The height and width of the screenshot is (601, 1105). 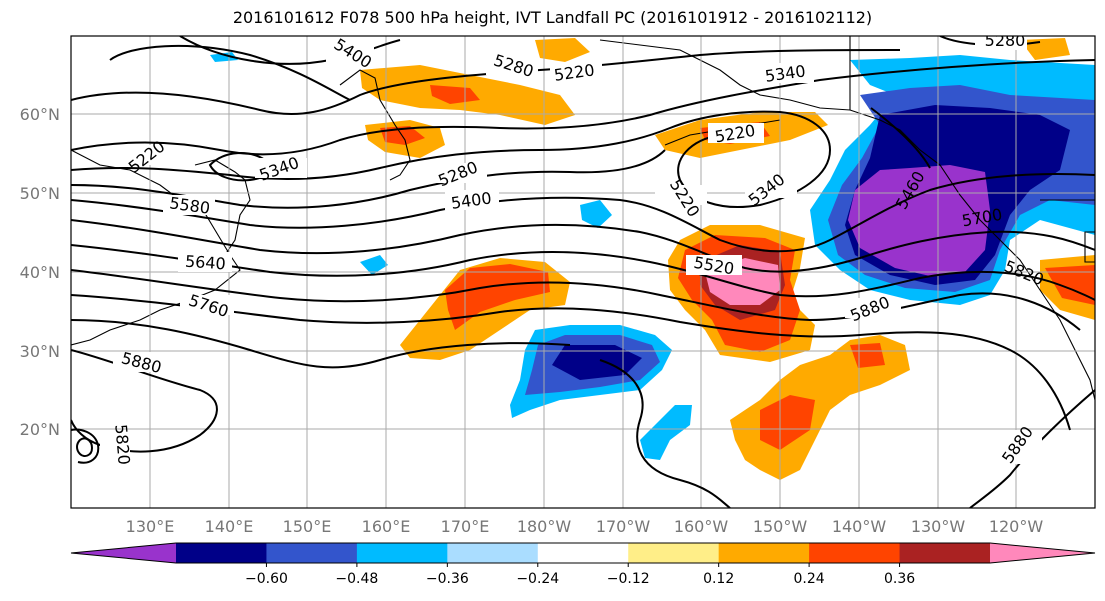 I want to click on lat-label: 30°N, so click(x=40, y=351).